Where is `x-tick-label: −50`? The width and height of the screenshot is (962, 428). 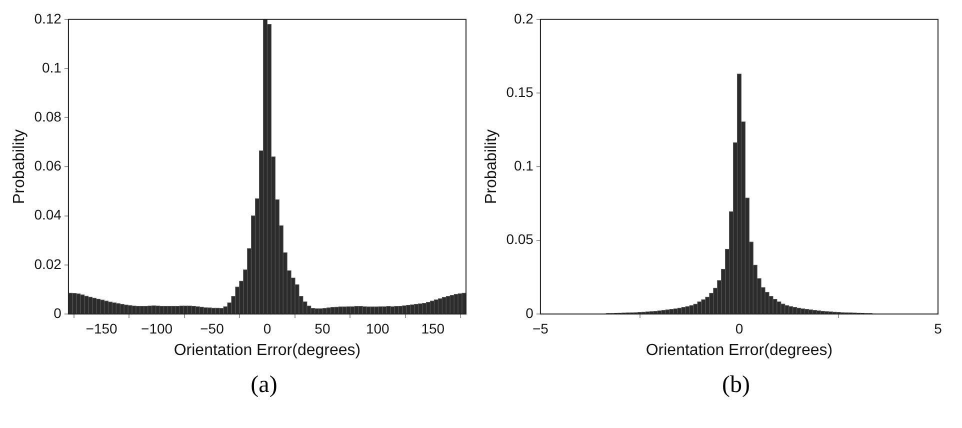
x-tick-label: −50 is located at coordinates (212, 328).